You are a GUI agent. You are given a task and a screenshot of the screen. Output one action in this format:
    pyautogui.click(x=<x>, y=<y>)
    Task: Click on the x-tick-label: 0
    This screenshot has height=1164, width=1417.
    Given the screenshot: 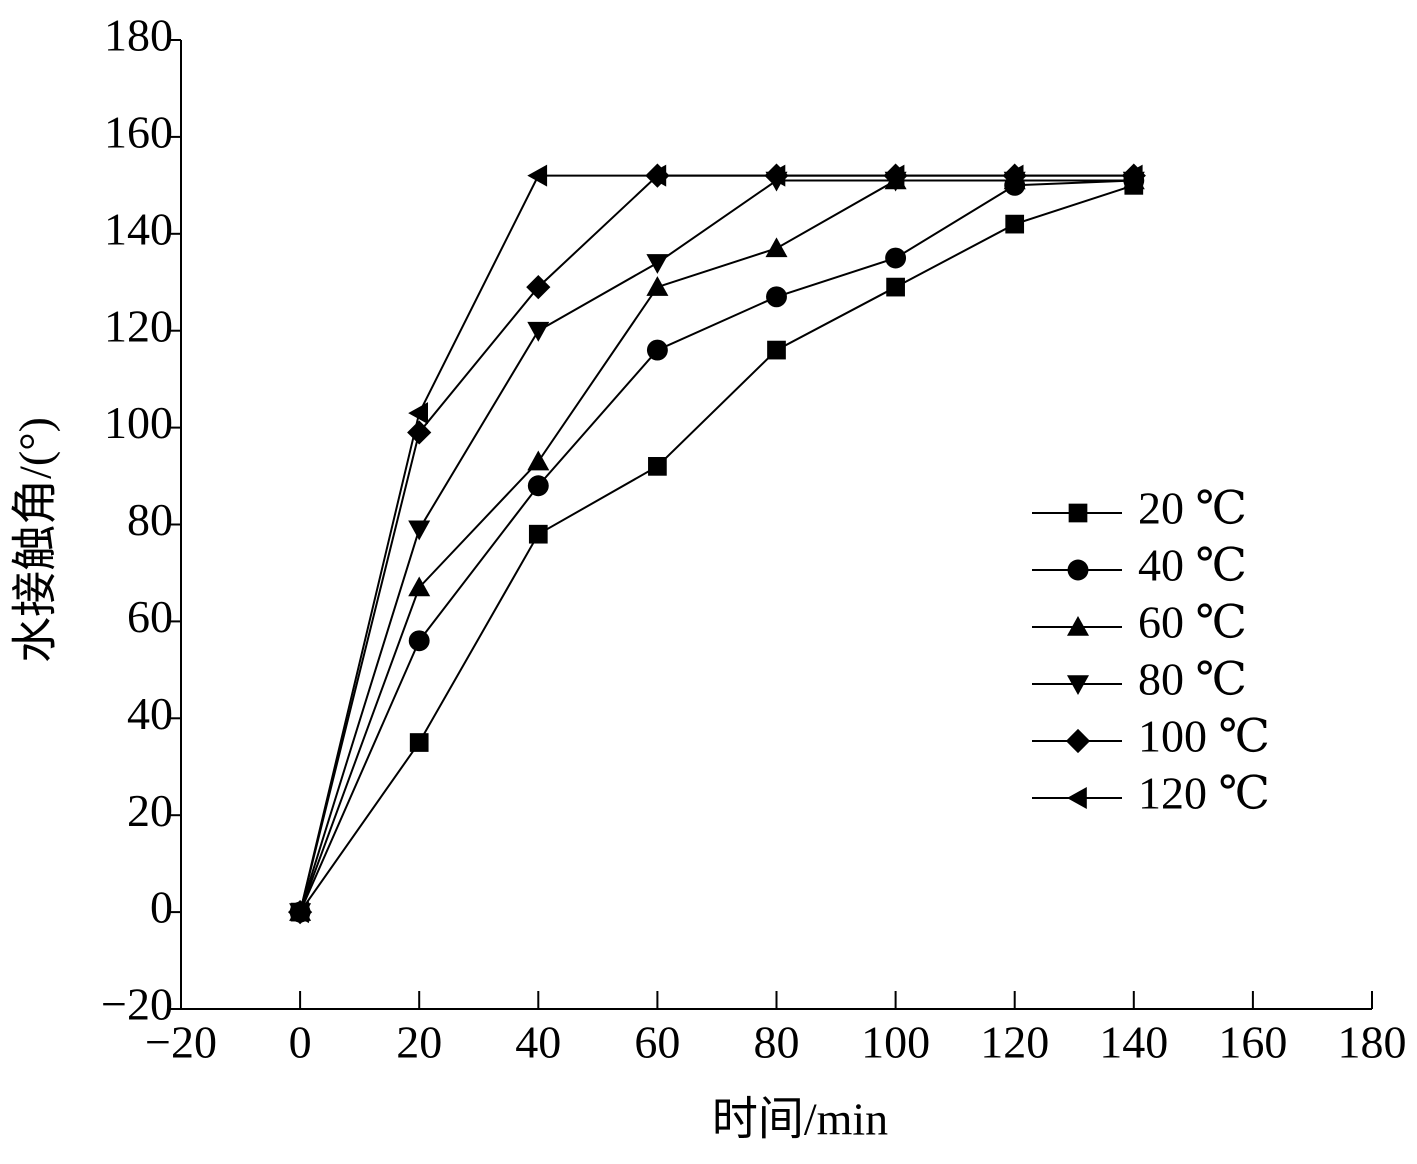 What is the action you would take?
    pyautogui.click(x=300, y=1042)
    